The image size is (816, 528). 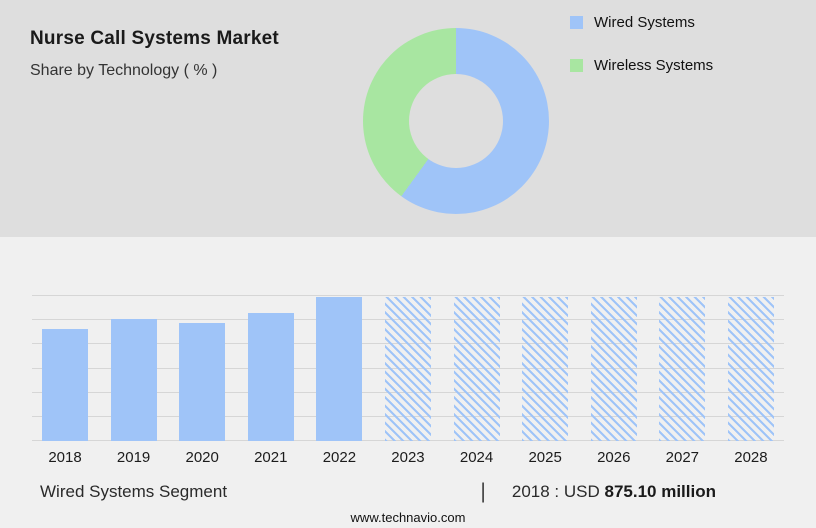 I want to click on forecast-bar-2023, so click(x=407, y=369).